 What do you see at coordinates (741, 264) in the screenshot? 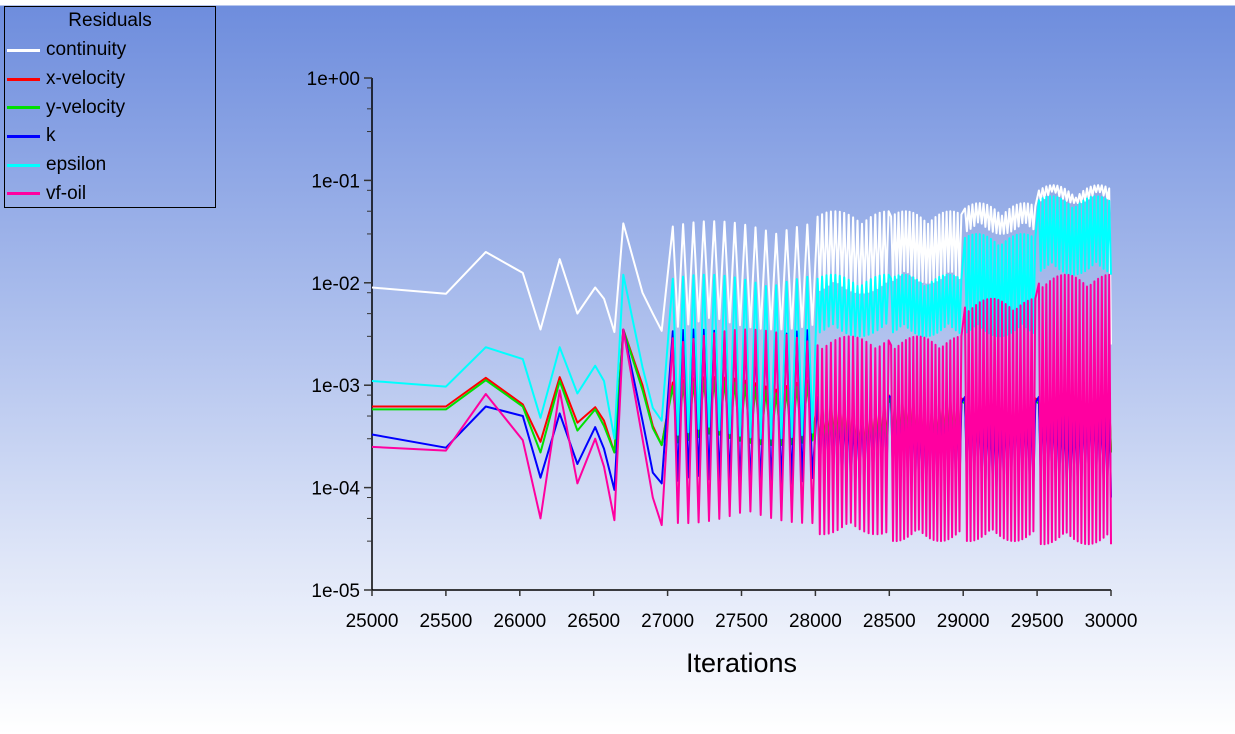
I see `series-line-continuity` at bounding box center [741, 264].